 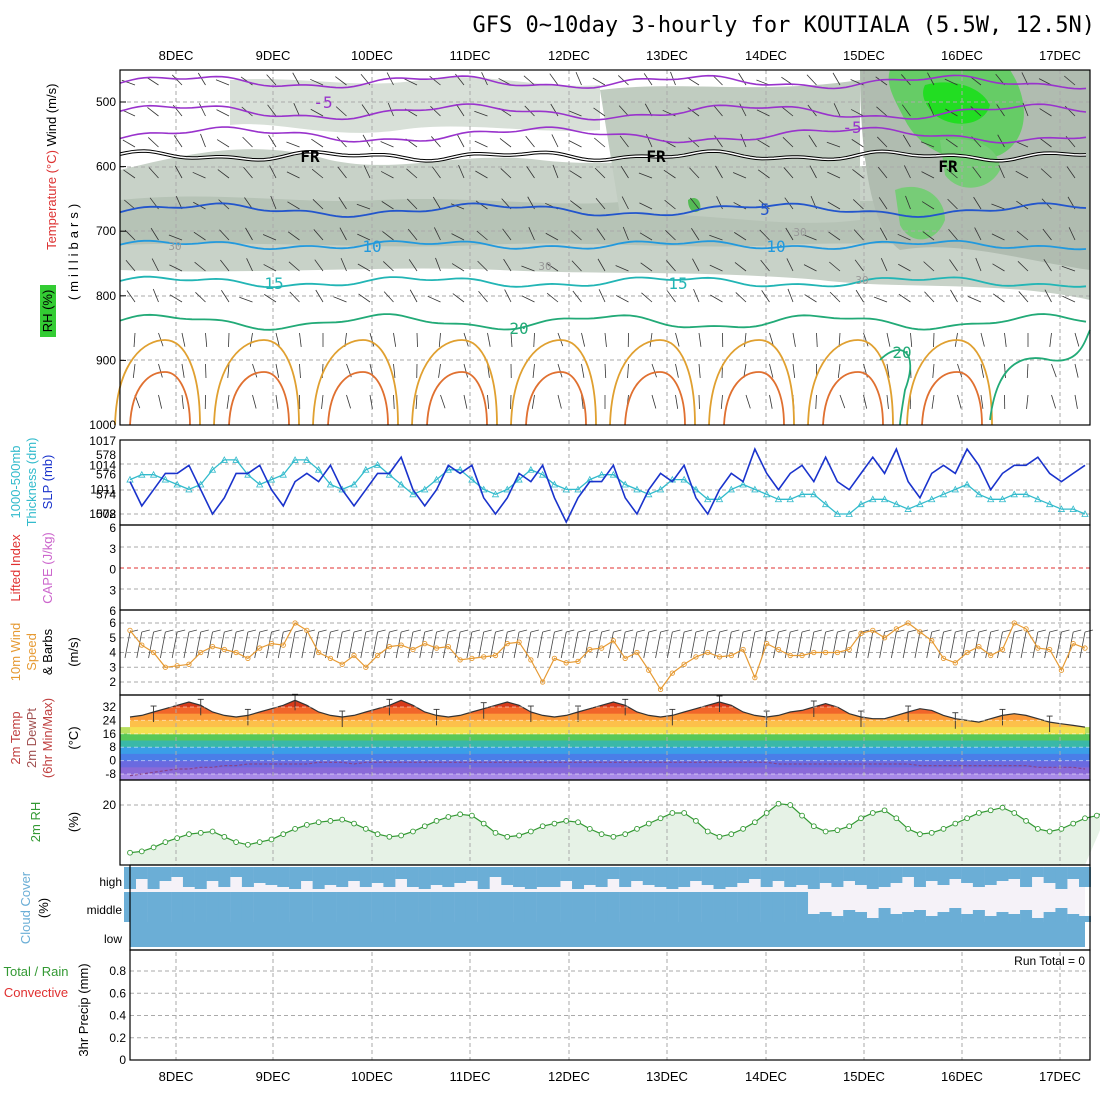 What do you see at coordinates (956, 103) in the screenshot?
I see `rh-green-patch` at bounding box center [956, 103].